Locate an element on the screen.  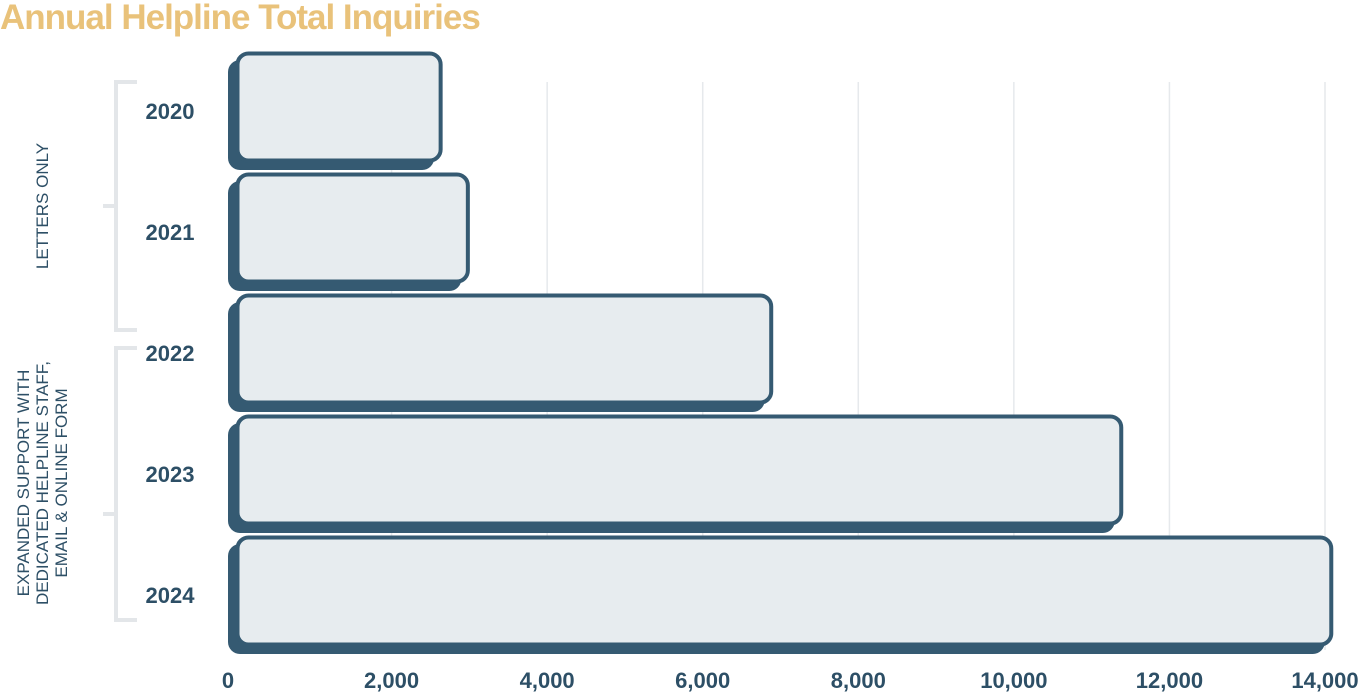
category-label: 2024 is located at coordinates (171, 595).